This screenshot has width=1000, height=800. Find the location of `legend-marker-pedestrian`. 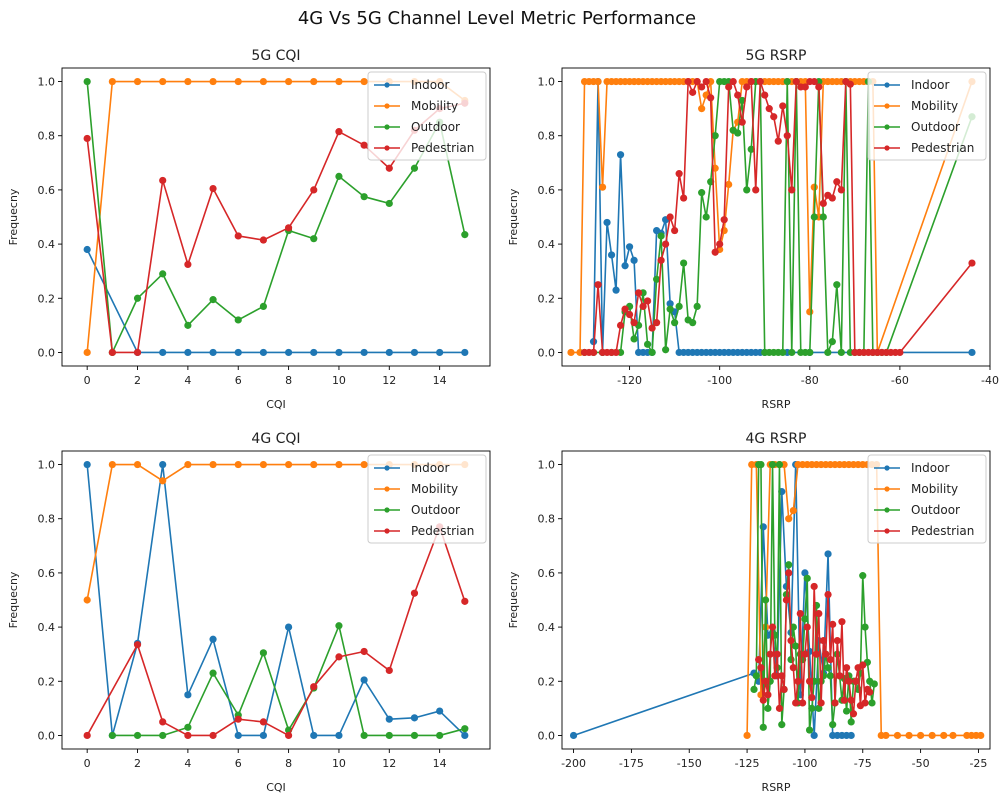

legend-marker-pedestrian is located at coordinates (387, 531).